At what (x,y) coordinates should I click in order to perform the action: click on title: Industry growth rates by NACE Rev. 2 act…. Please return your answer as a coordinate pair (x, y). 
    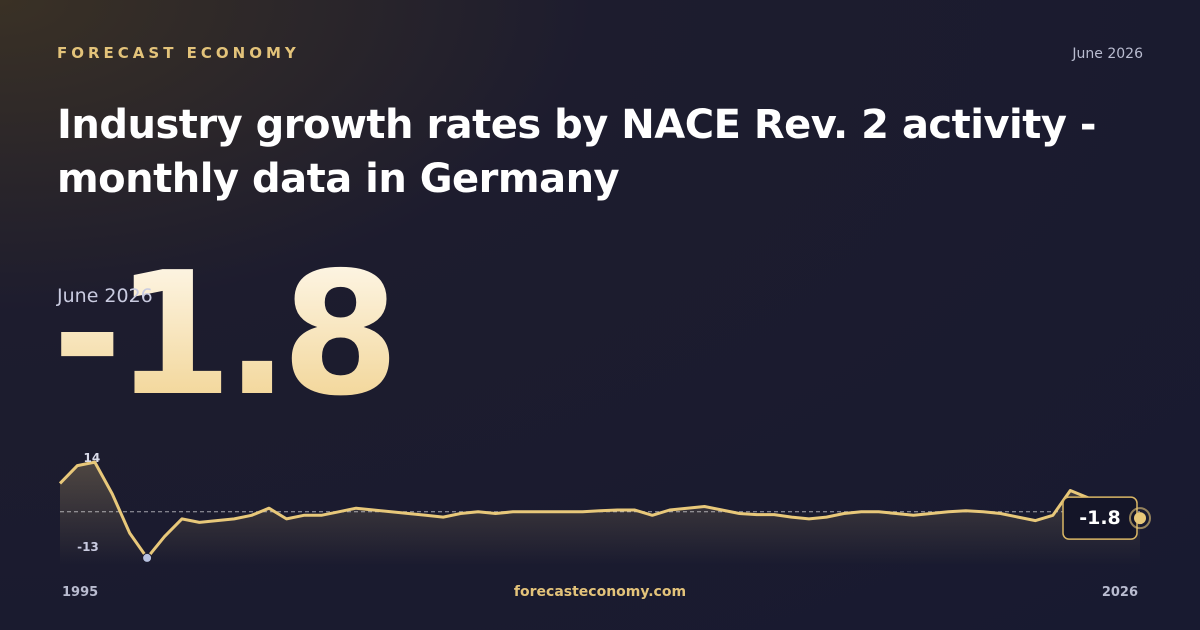
    Looking at the image, I should click on (576, 152).